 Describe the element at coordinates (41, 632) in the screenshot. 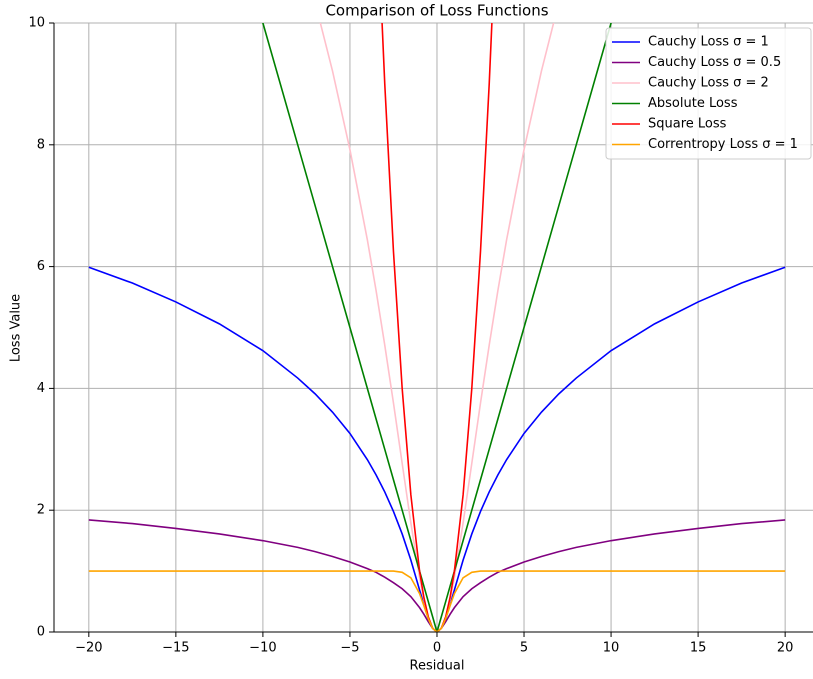

I see `y-tick-label: 0` at that location.